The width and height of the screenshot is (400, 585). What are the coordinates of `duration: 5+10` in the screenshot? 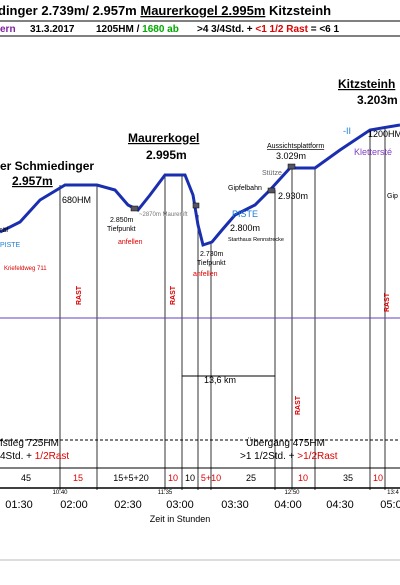 It's located at (211, 478).